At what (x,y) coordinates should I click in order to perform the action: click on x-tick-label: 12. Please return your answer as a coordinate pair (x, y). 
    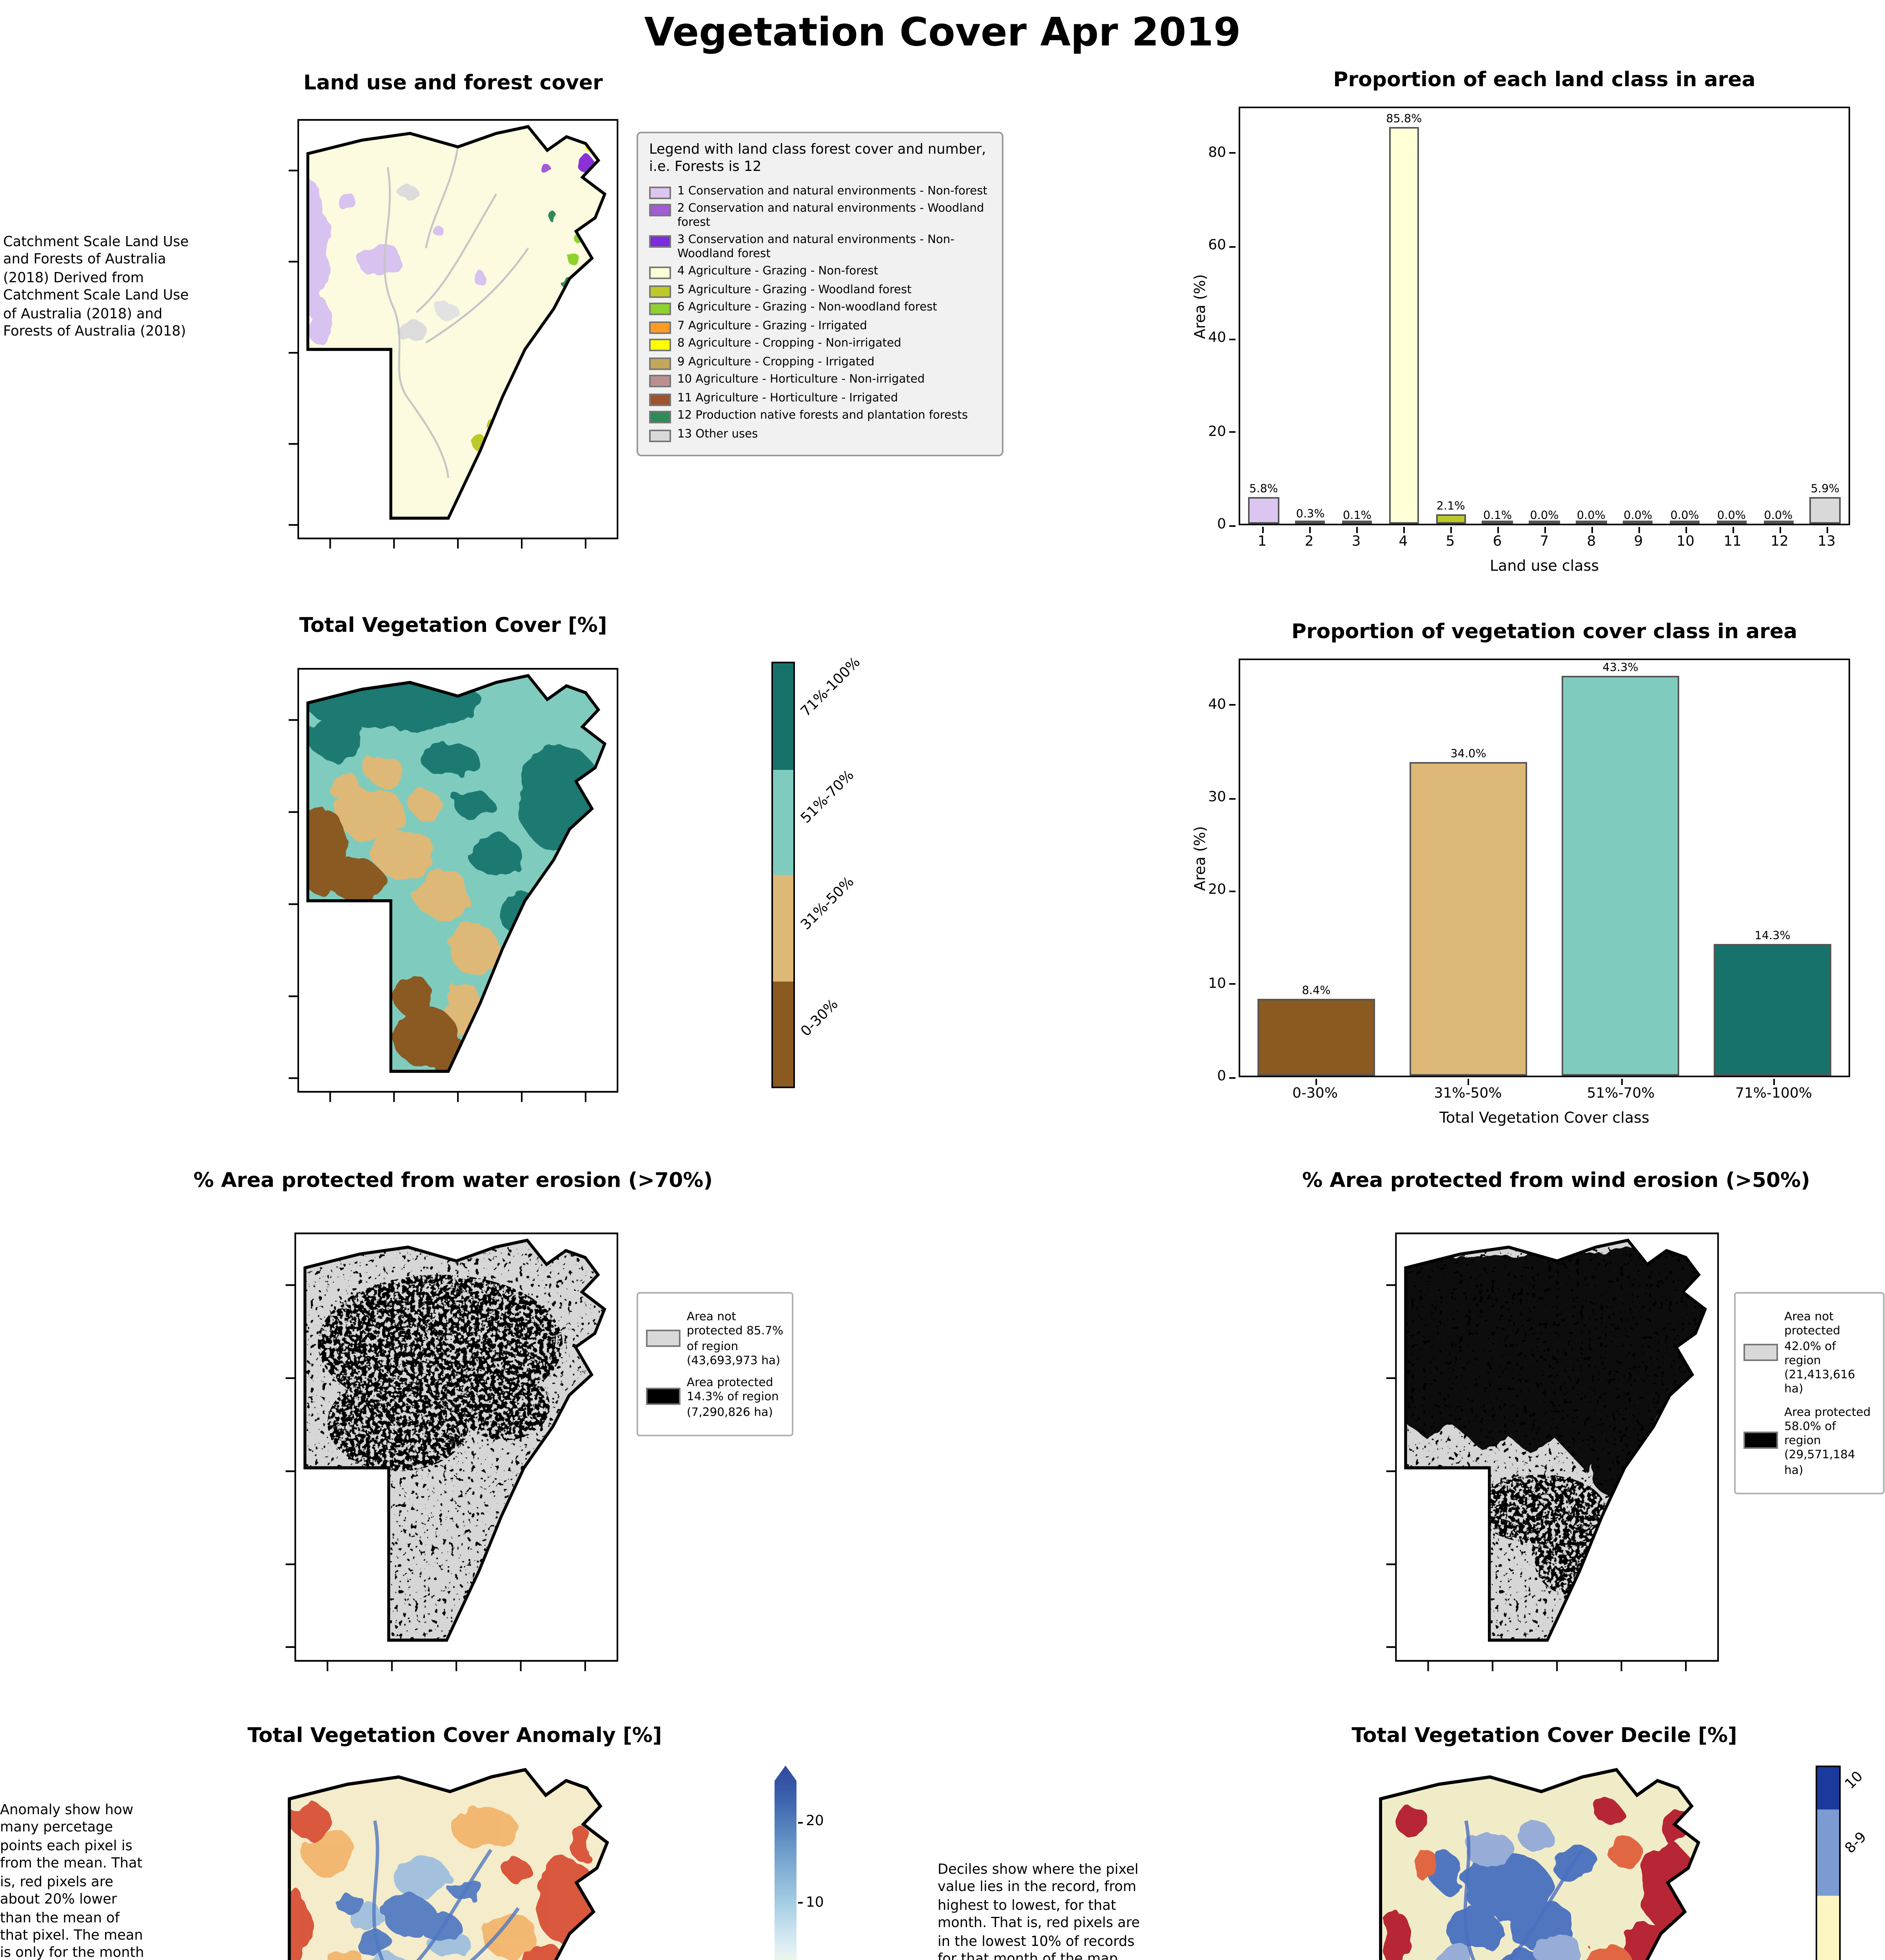
    Looking at the image, I should click on (1780, 538).